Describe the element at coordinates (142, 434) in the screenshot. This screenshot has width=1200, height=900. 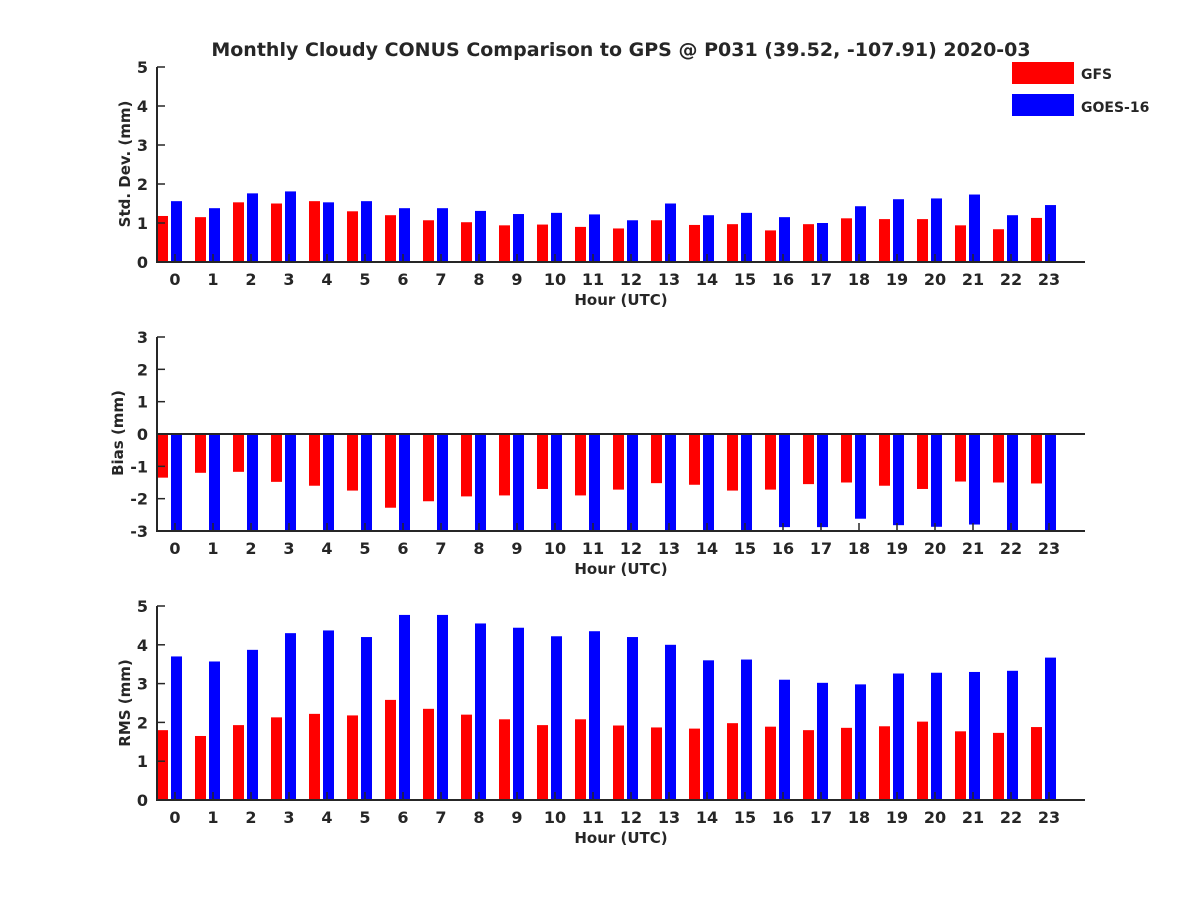
I see `bias-y-tick-label: 0` at that location.